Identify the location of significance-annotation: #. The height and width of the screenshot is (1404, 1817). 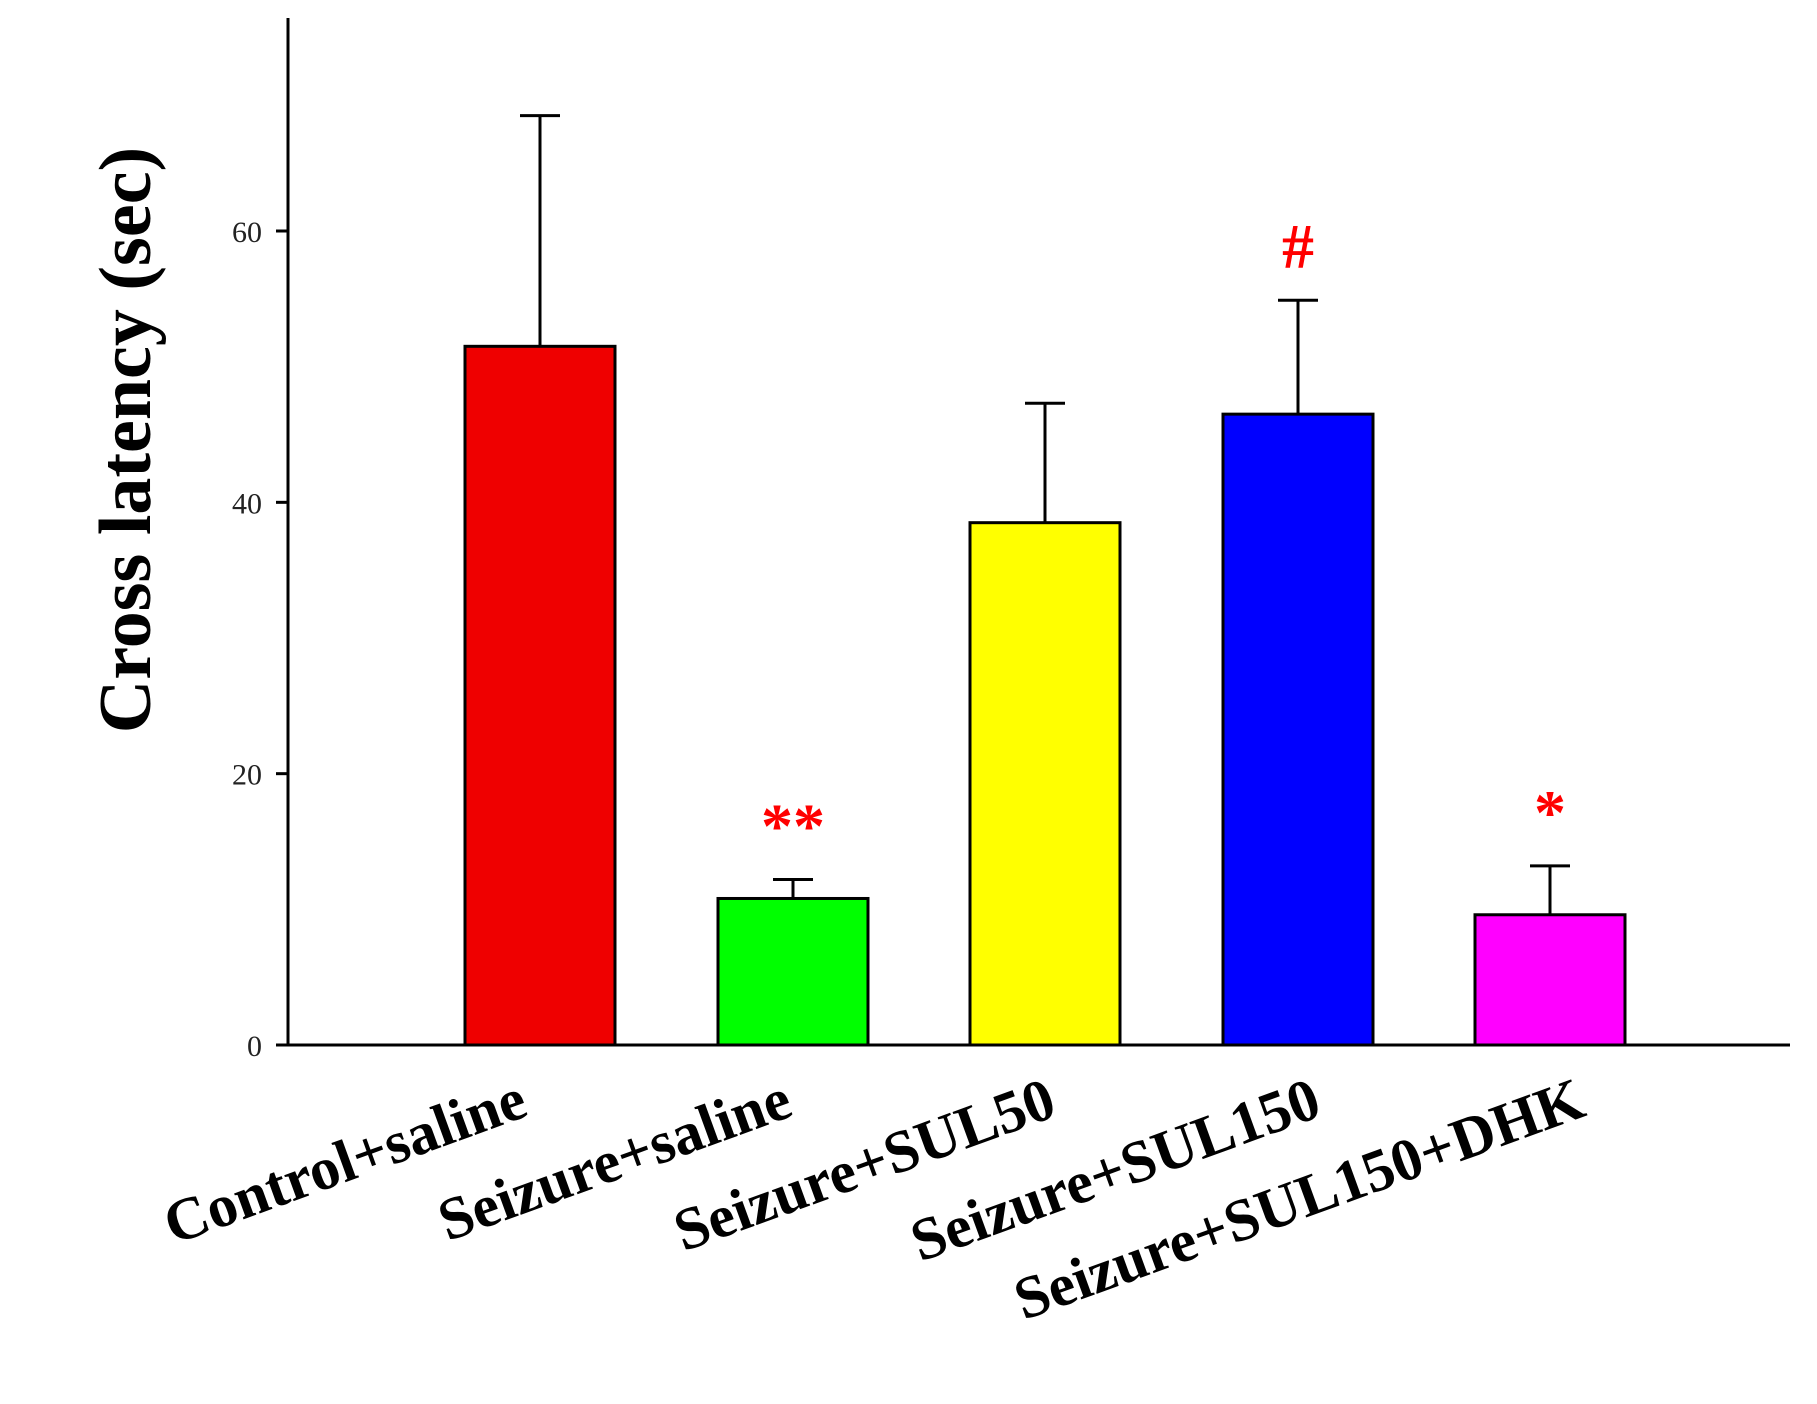
(1298, 246).